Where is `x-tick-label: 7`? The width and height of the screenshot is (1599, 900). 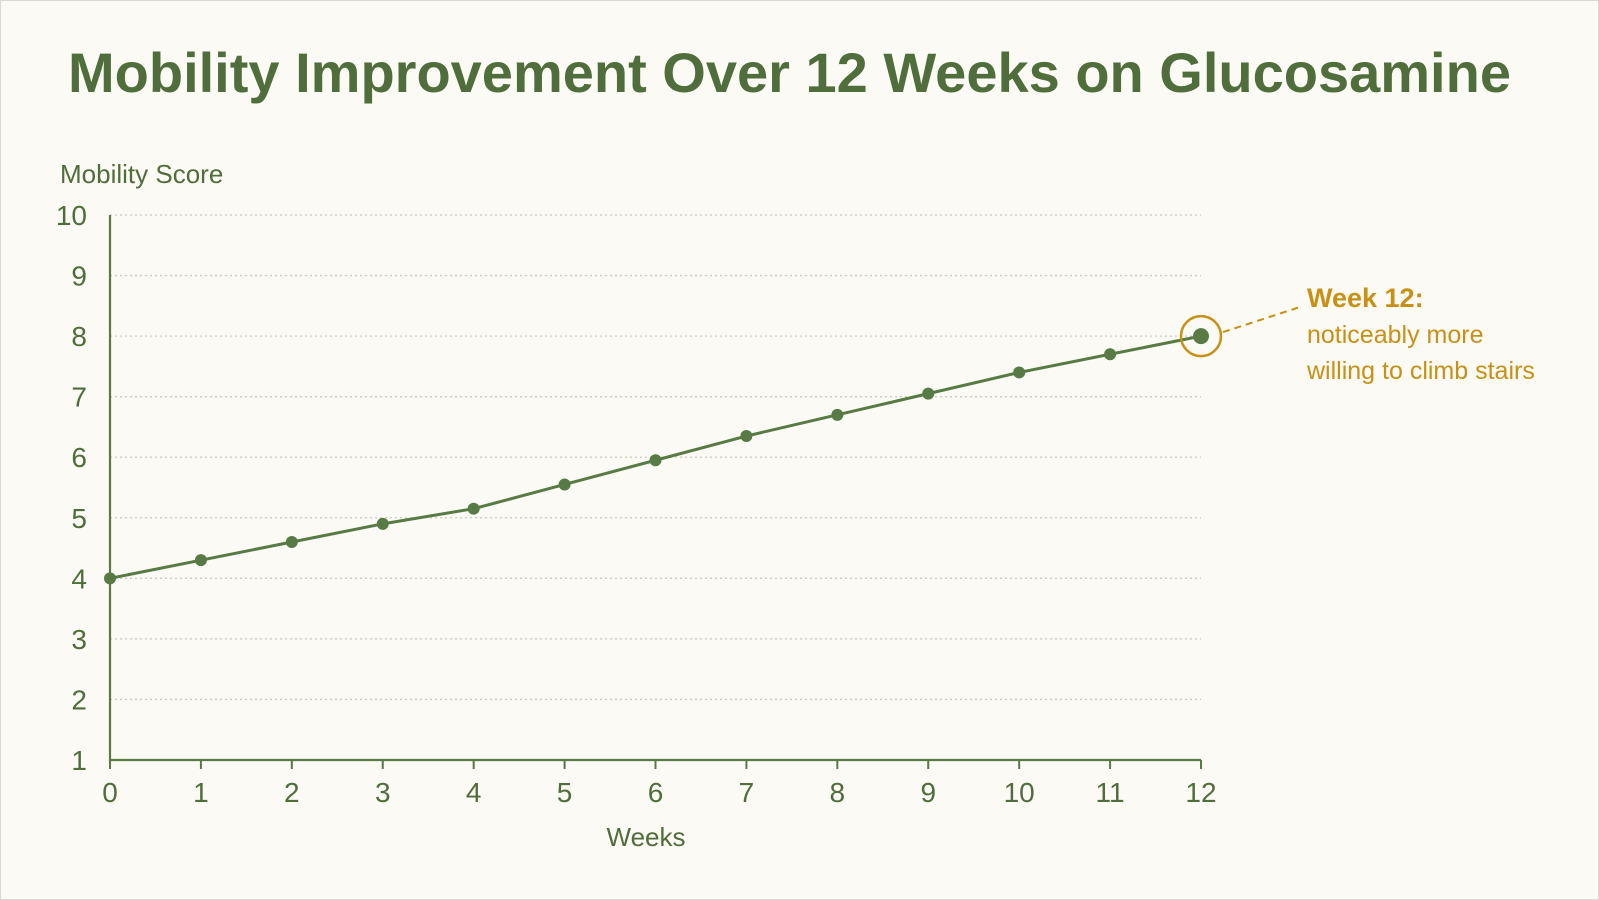
x-tick-label: 7 is located at coordinates (747, 792).